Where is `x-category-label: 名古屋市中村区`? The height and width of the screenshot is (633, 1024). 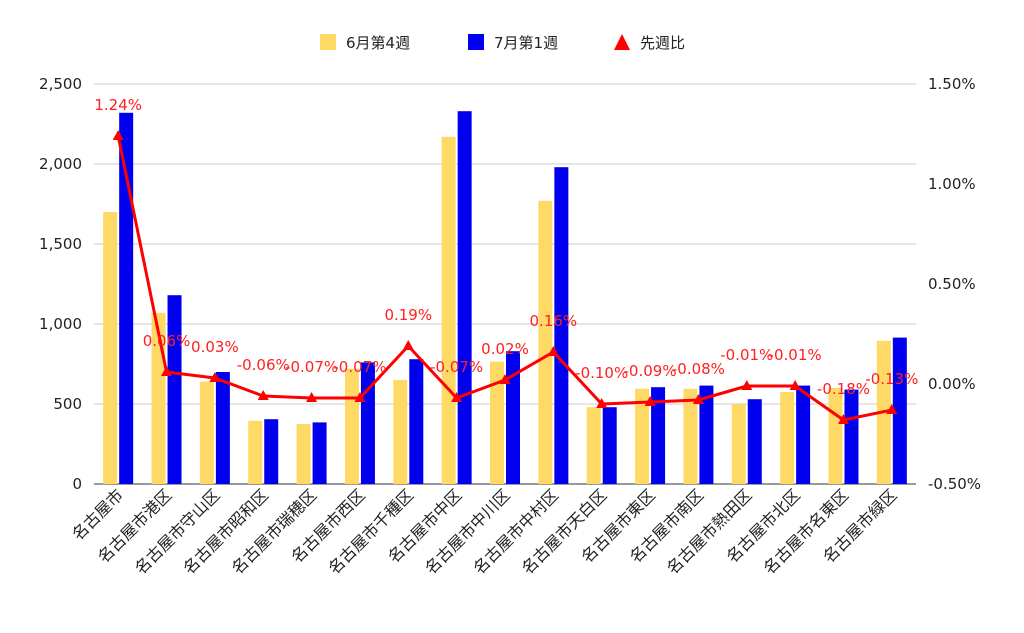 x-category-label: 名古屋市中村区 is located at coordinates (516, 531).